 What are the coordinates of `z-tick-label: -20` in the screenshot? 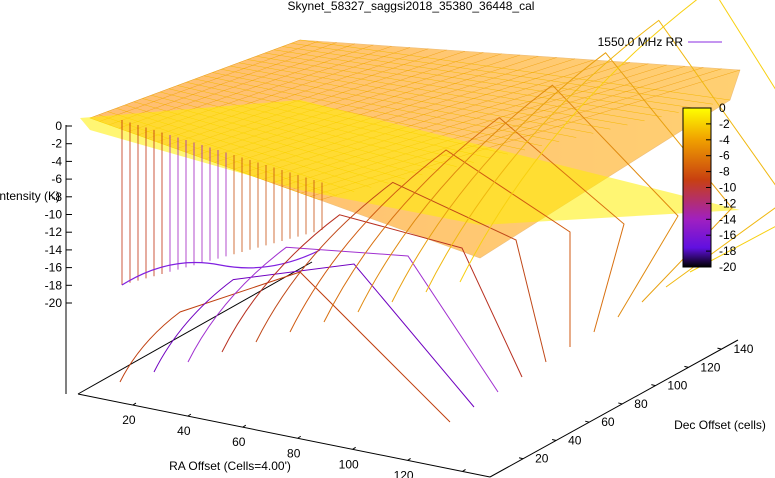 It's located at (54, 303).